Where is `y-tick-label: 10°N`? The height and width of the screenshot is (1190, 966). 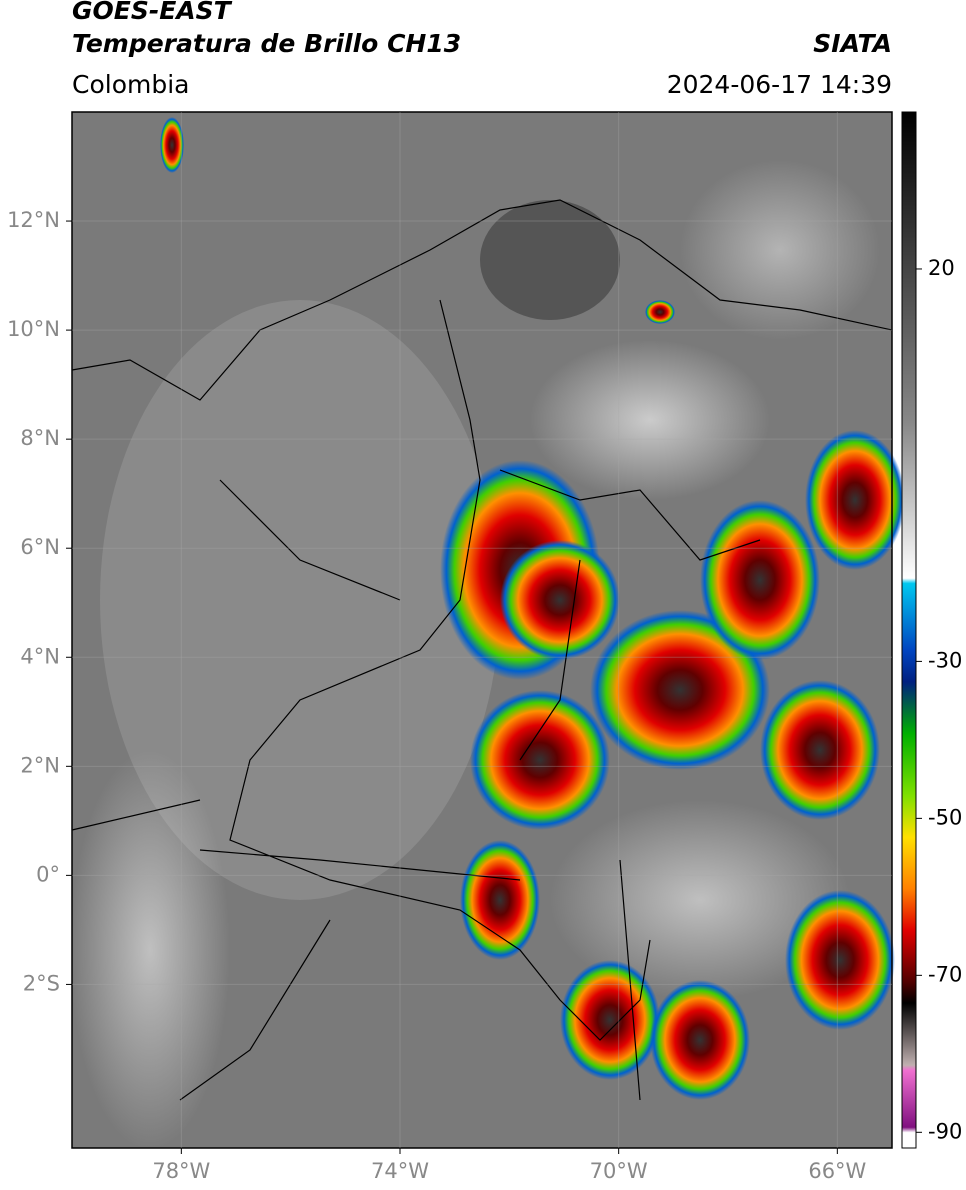 y-tick-label: 10°N is located at coordinates (33, 329).